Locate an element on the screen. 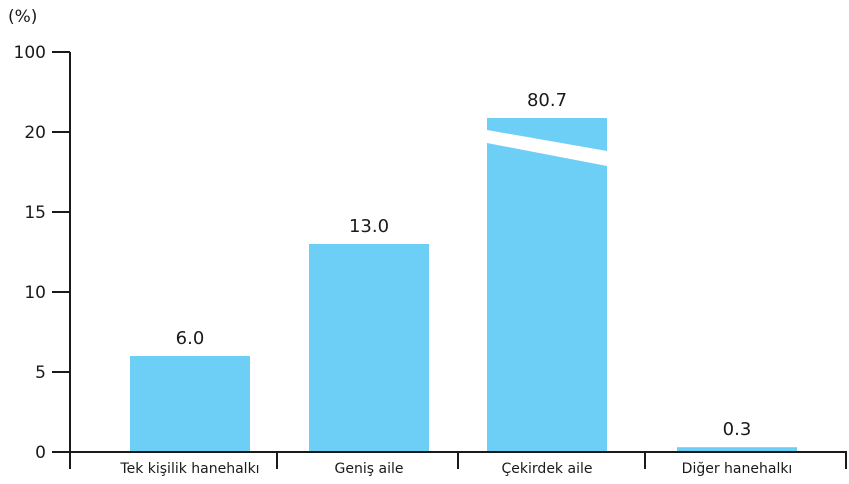  bar-3-lower is located at coordinates (547, 297).